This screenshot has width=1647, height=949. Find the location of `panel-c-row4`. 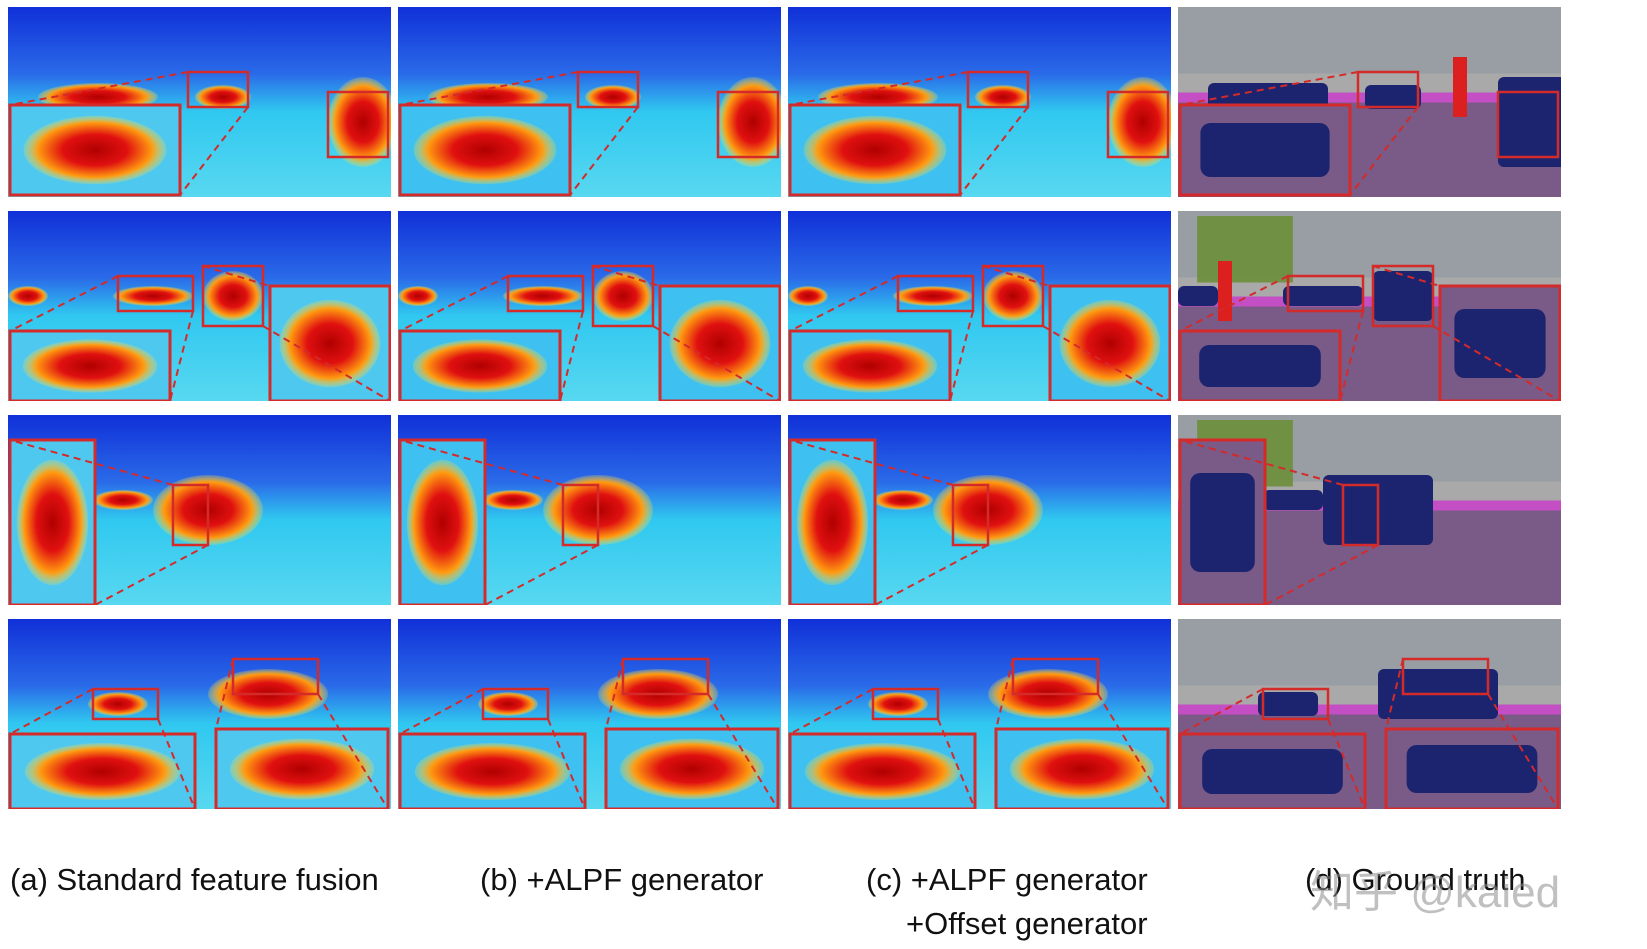

panel-c-row4 is located at coordinates (979, 714).